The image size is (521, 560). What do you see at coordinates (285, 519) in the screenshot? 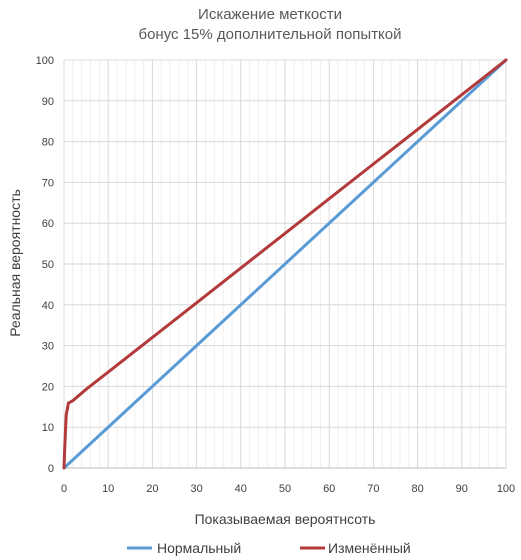
I see `x-axis-label: Показываемая вероятнсоть` at bounding box center [285, 519].